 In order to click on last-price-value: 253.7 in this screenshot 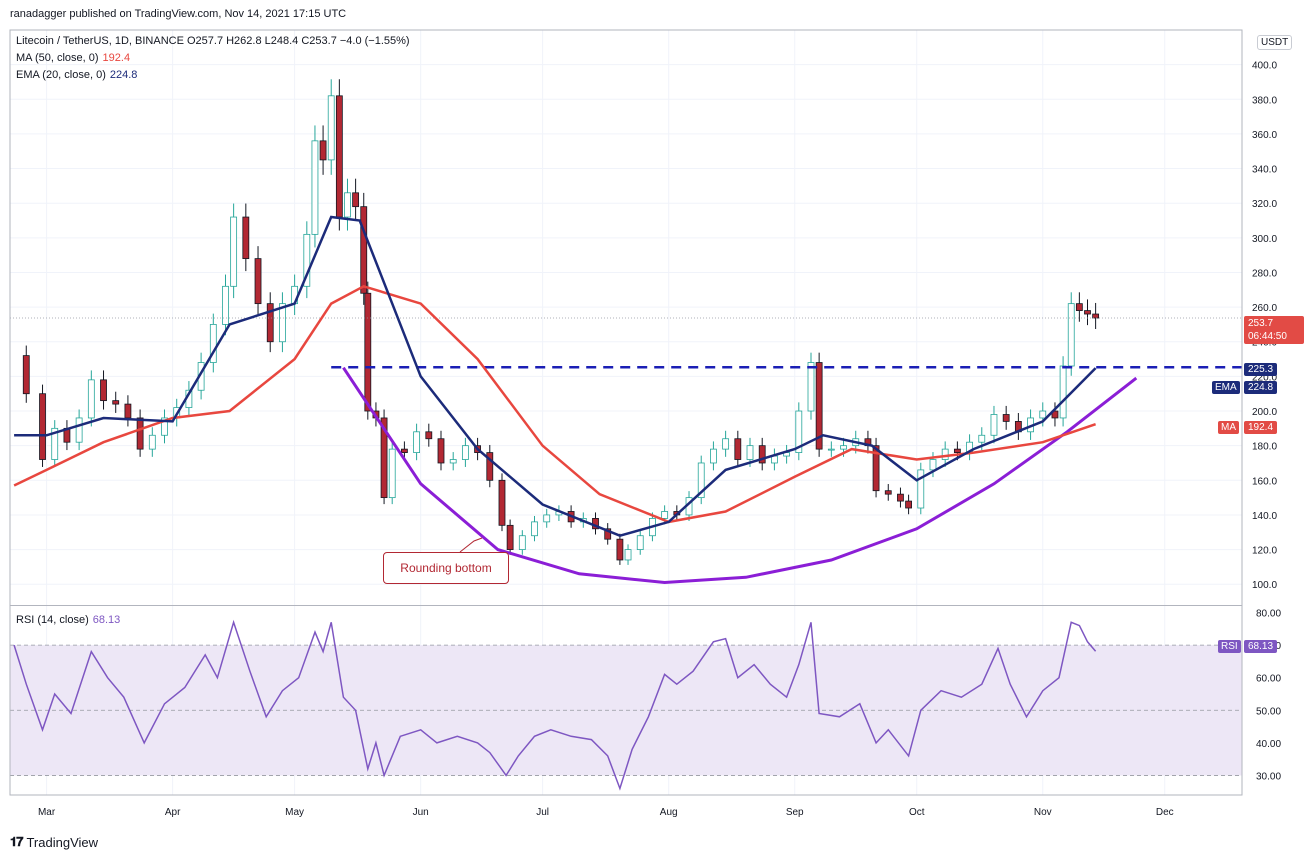, I will do `click(1261, 323)`.